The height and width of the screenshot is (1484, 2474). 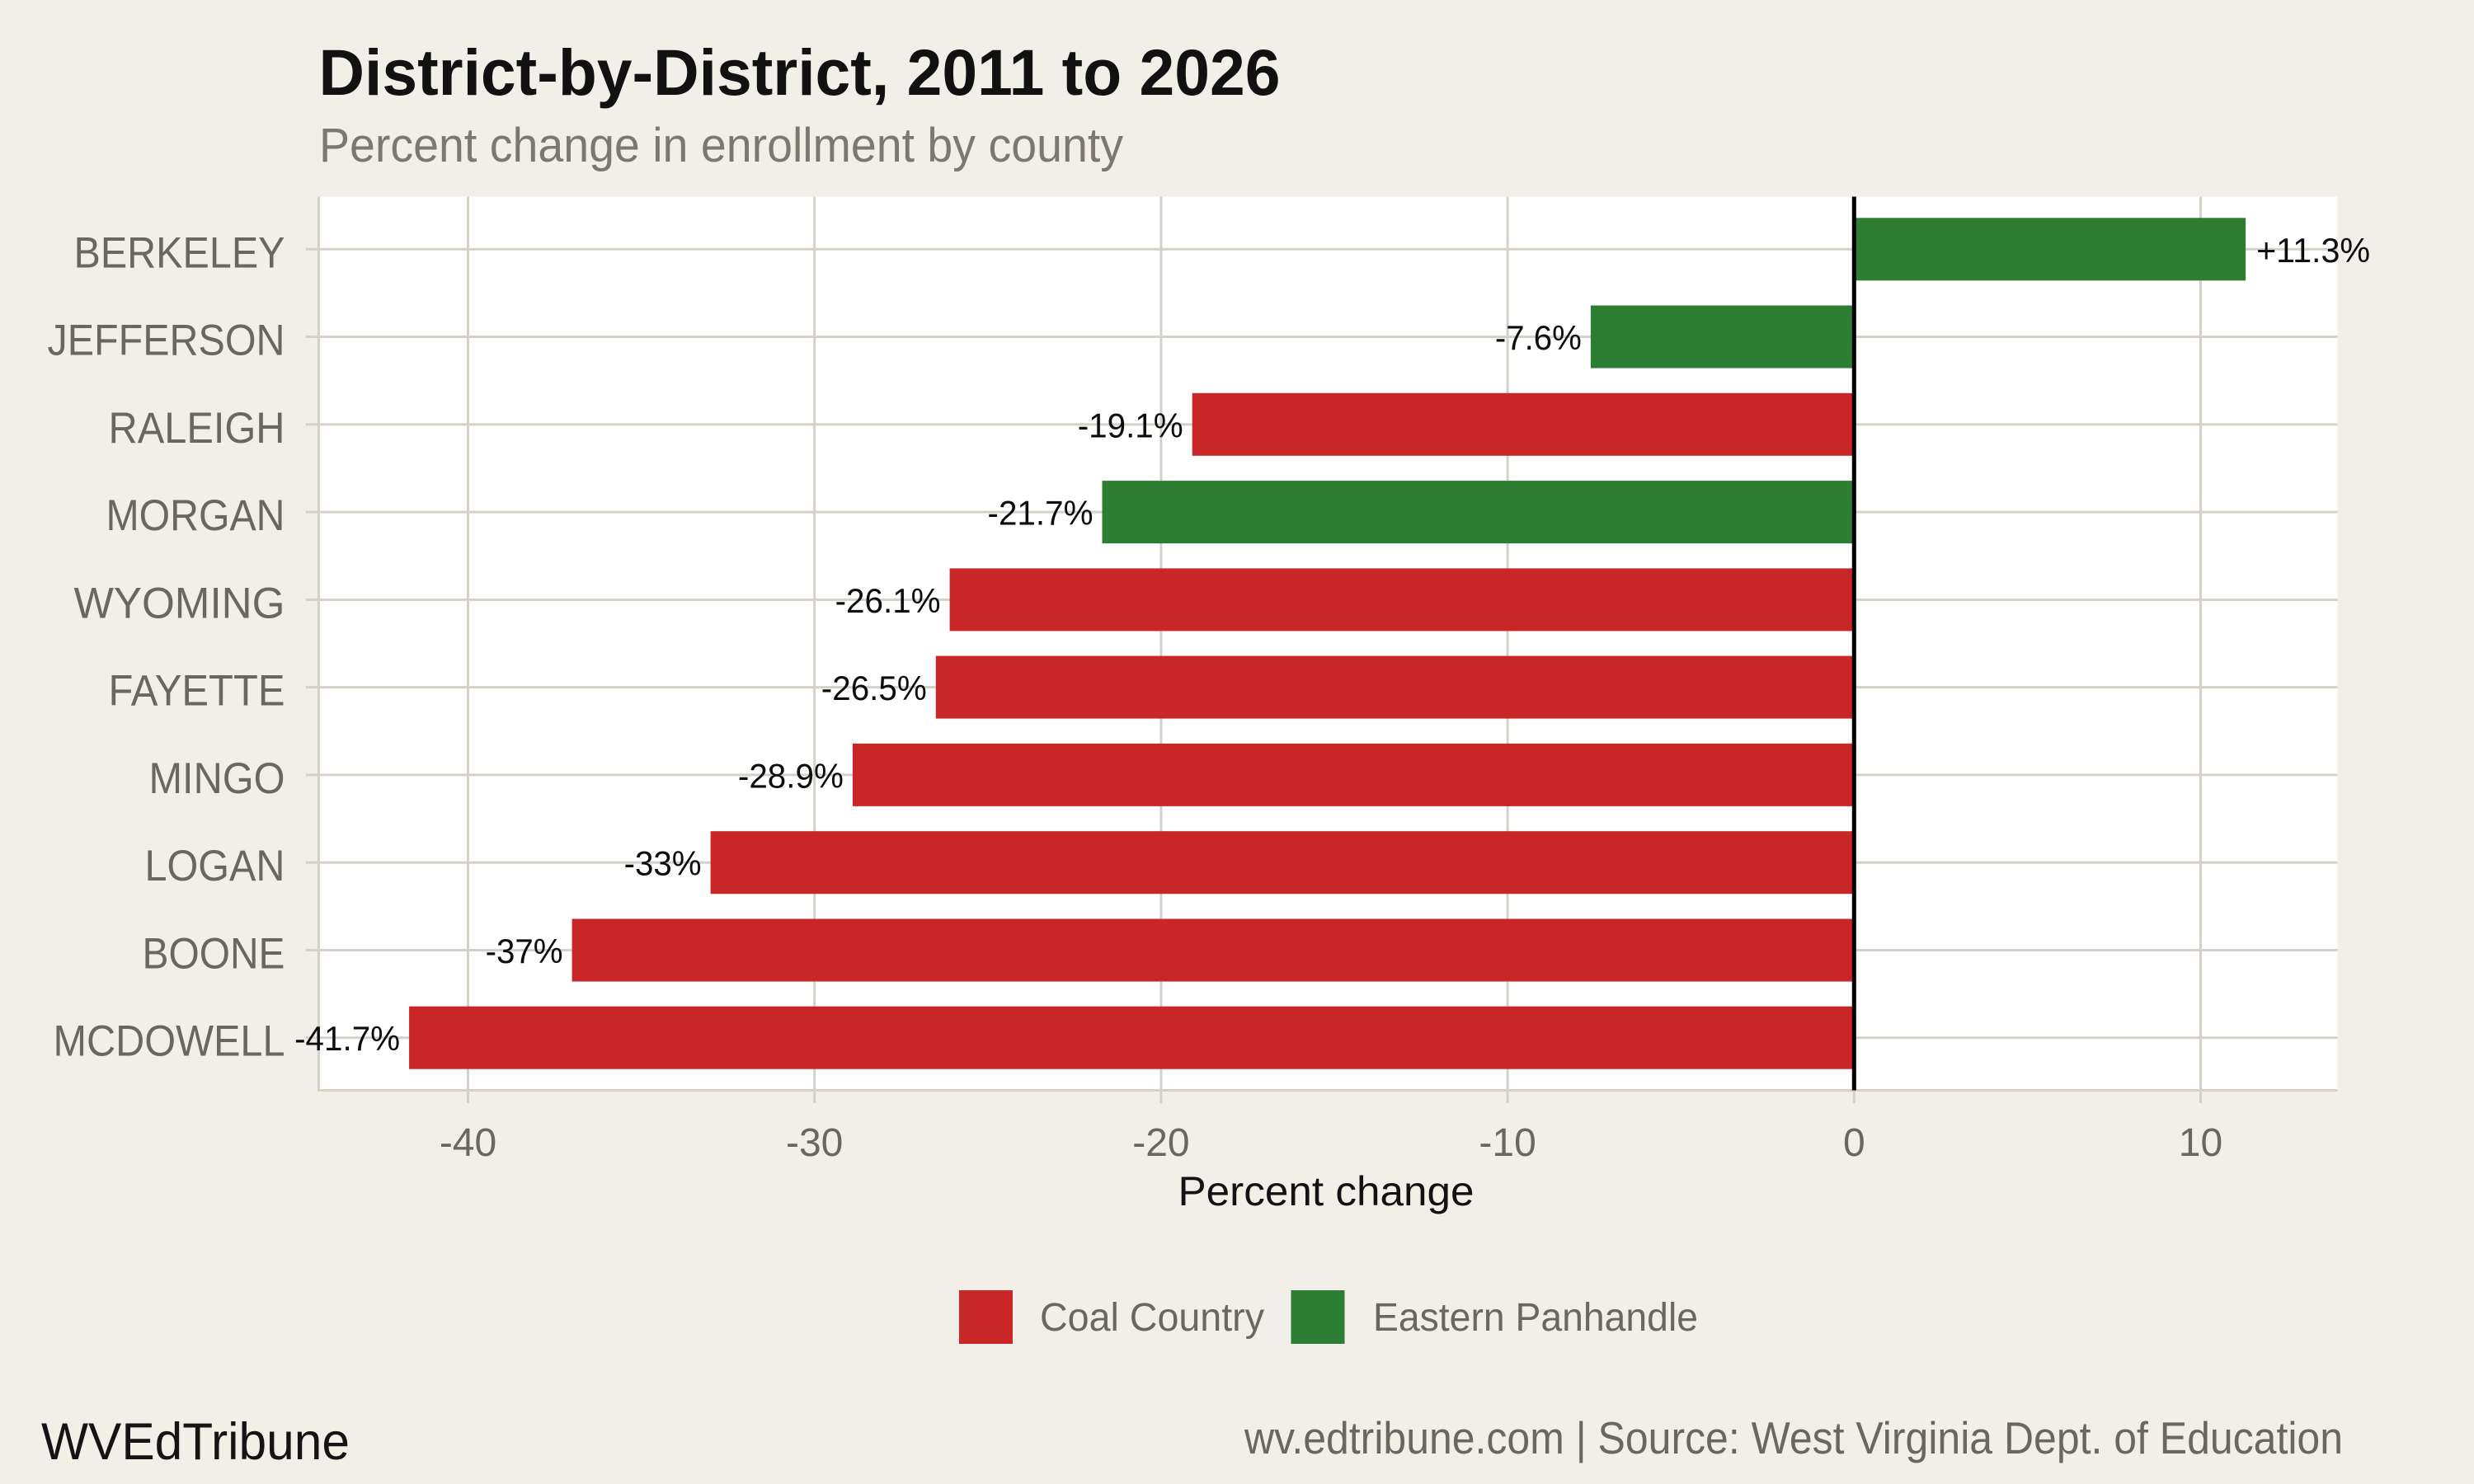 I want to click on svg-text: -19.1%, so click(x=1130, y=425).